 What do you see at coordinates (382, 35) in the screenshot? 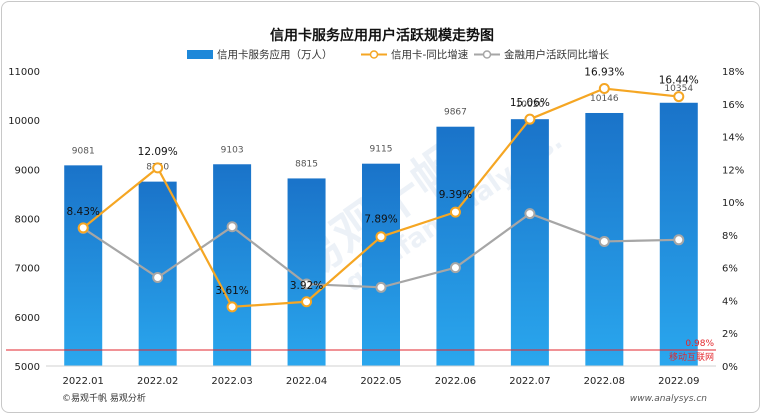
I see `chart-title: 信用卡服务应用用户活跃规模走势图` at bounding box center [382, 35].